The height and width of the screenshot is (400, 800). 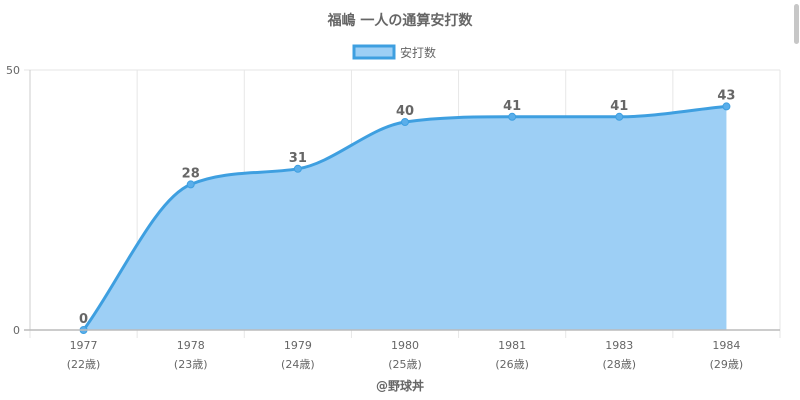 What do you see at coordinates (191, 345) in the screenshot?
I see `x-tick-label: 1978` at bounding box center [191, 345].